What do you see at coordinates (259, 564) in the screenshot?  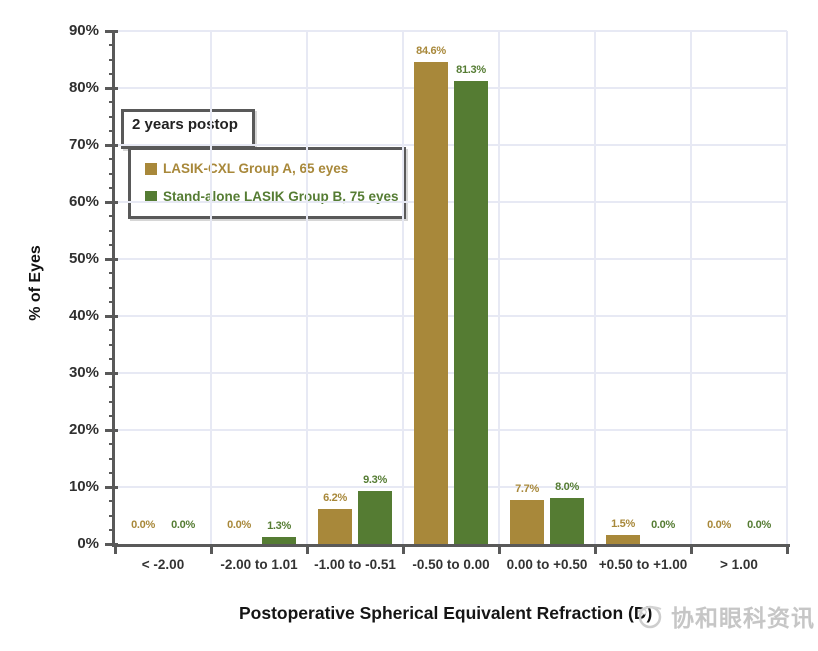 I see `x-axis-category-label: -2.00 to 1.01` at bounding box center [259, 564].